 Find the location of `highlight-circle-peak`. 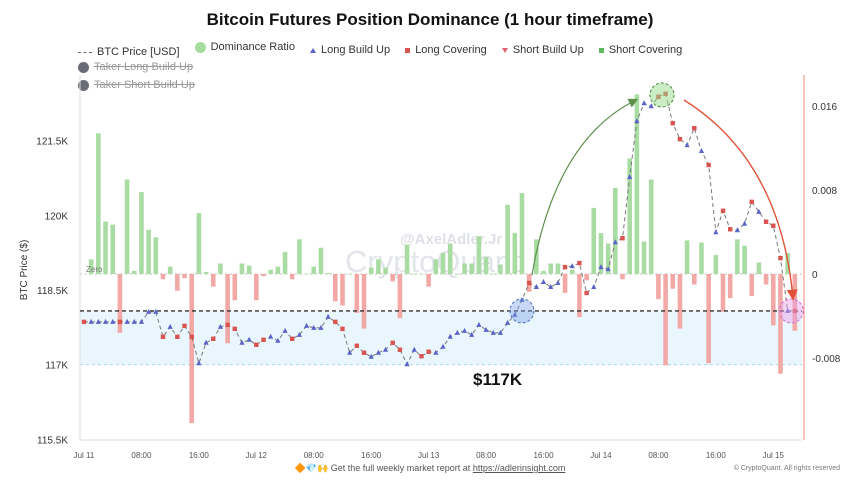

highlight-circle-peak is located at coordinates (662, 95).